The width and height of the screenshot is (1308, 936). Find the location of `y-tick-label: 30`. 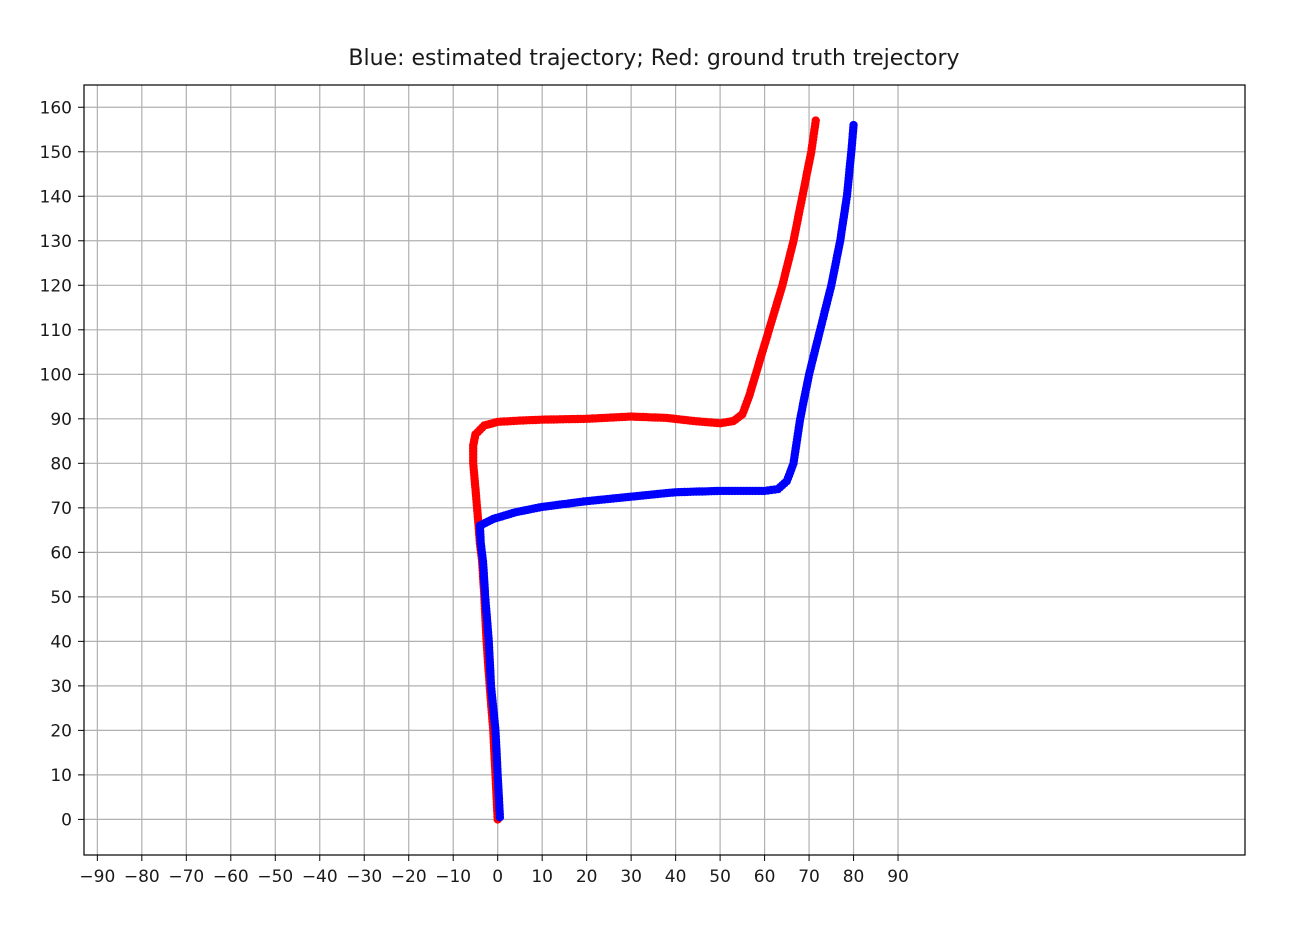

y-tick-label: 30 is located at coordinates (61, 687).